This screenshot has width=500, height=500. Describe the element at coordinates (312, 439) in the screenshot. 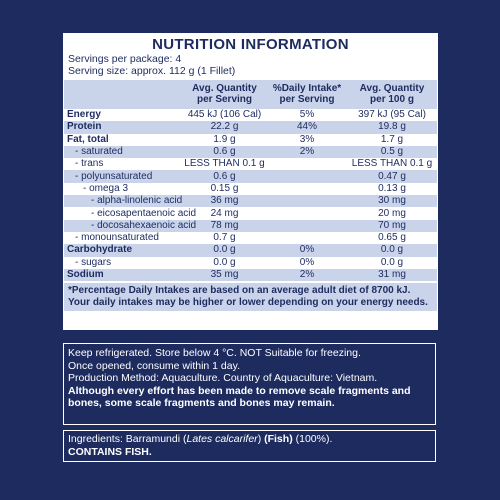

I see `ingredients-text: (100%).` at that location.